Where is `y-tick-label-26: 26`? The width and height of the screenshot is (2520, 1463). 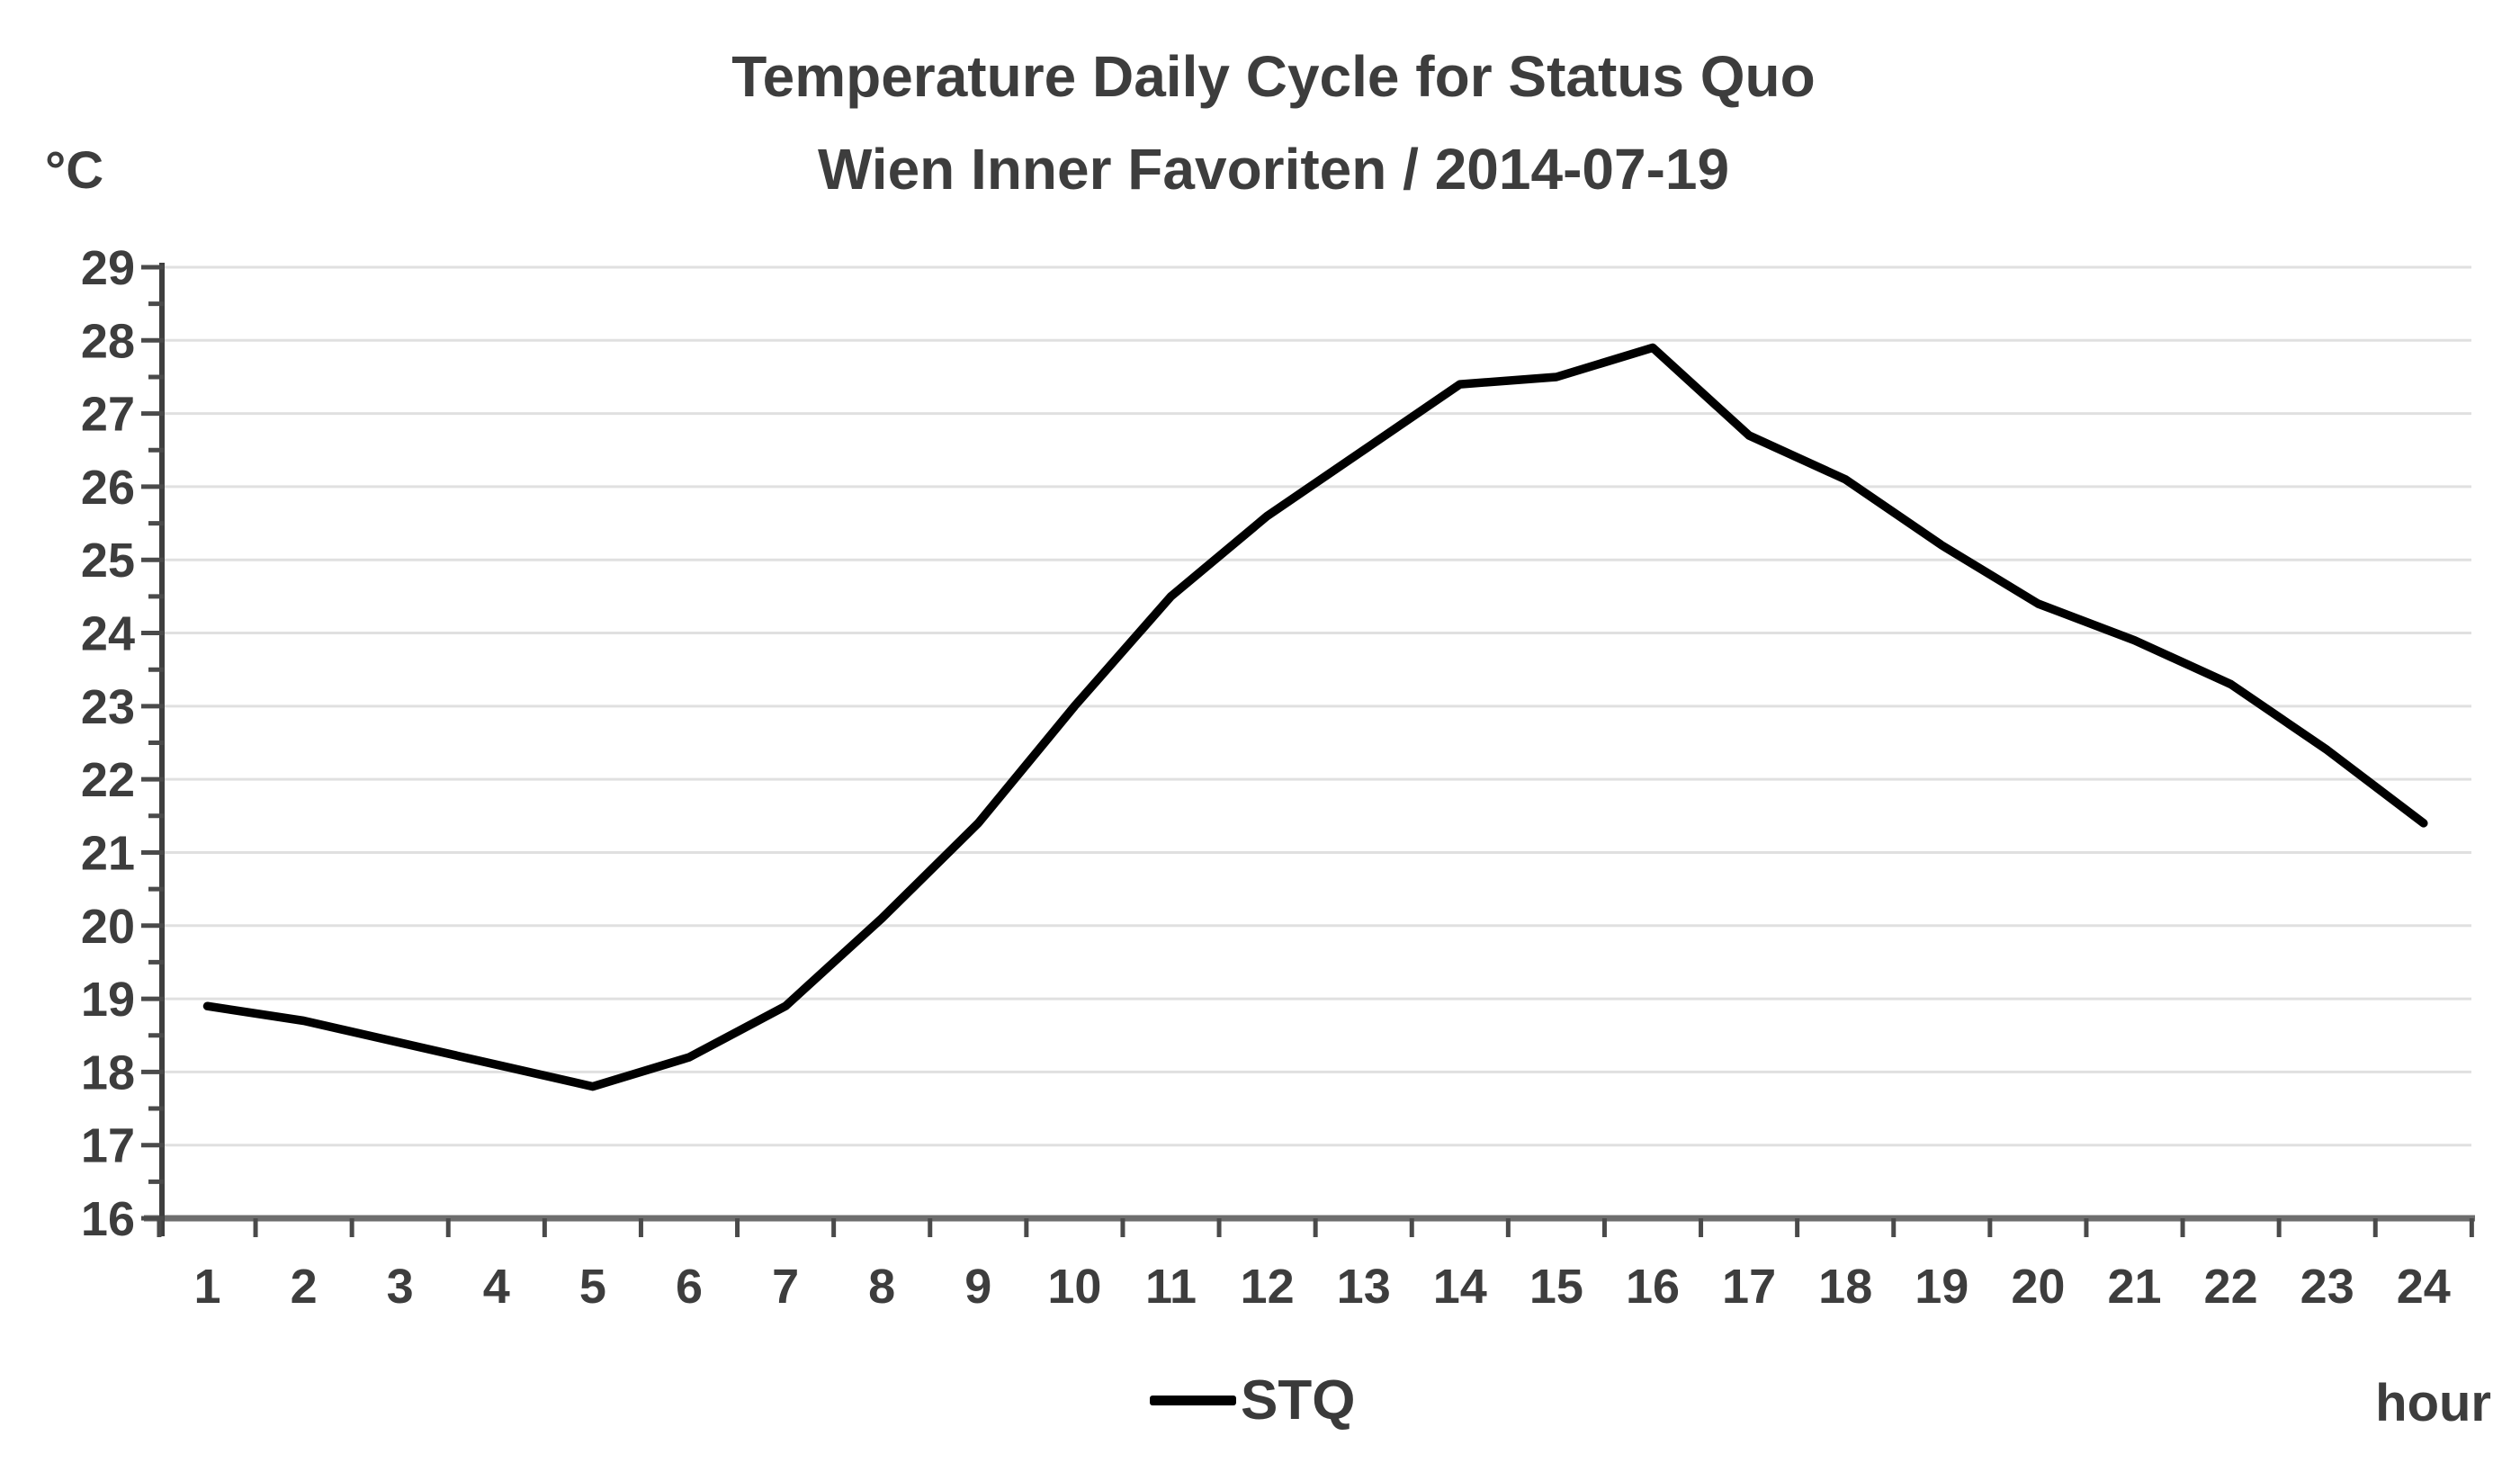
y-tick-label-26: 26 is located at coordinates (108, 488).